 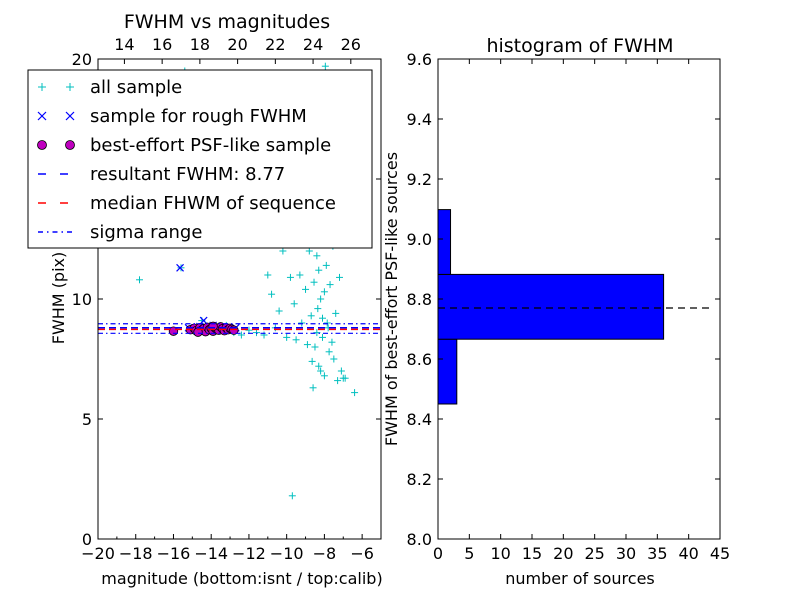 I want to click on right-x-tick-label: 5, so click(x=469, y=553).